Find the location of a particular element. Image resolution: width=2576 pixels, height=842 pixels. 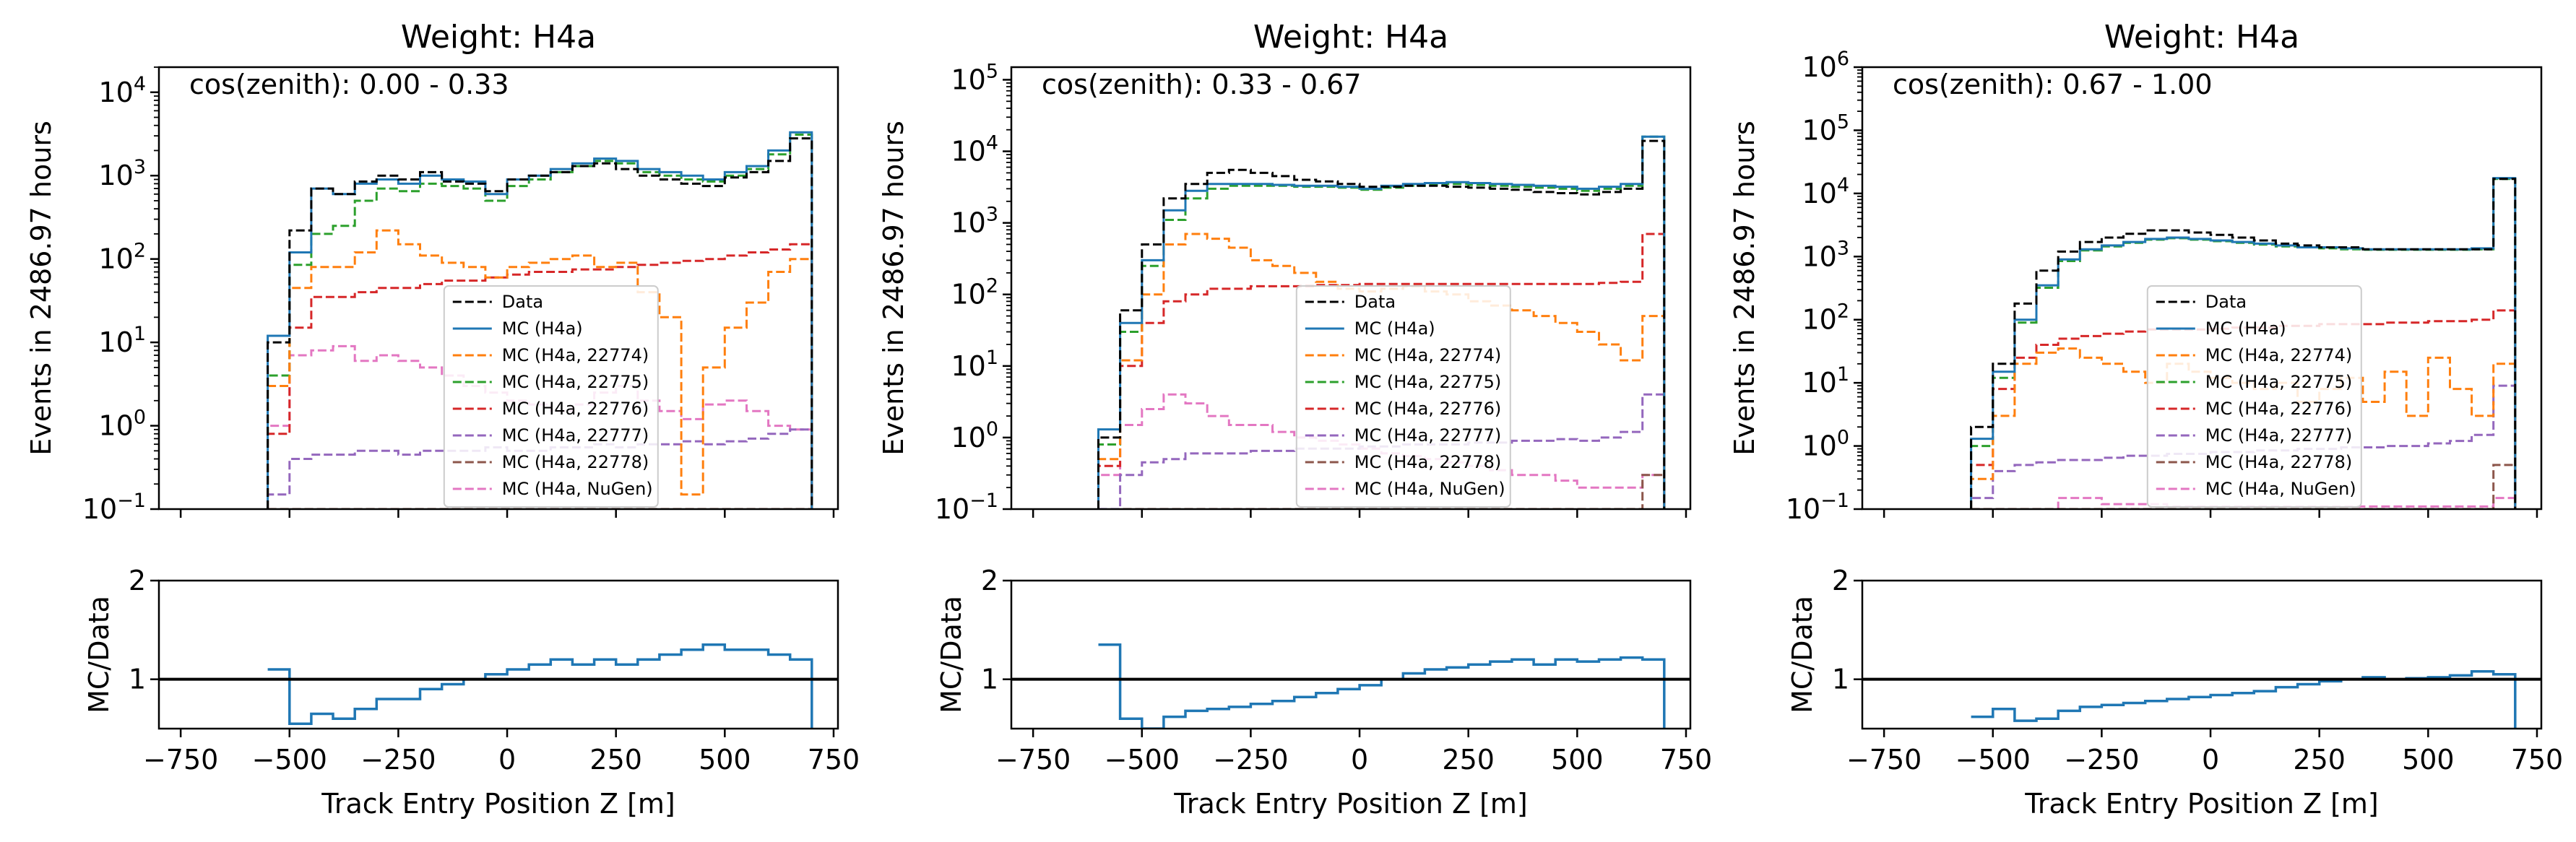

legend-label: MC (H4a, 22776) is located at coordinates (2278, 409).